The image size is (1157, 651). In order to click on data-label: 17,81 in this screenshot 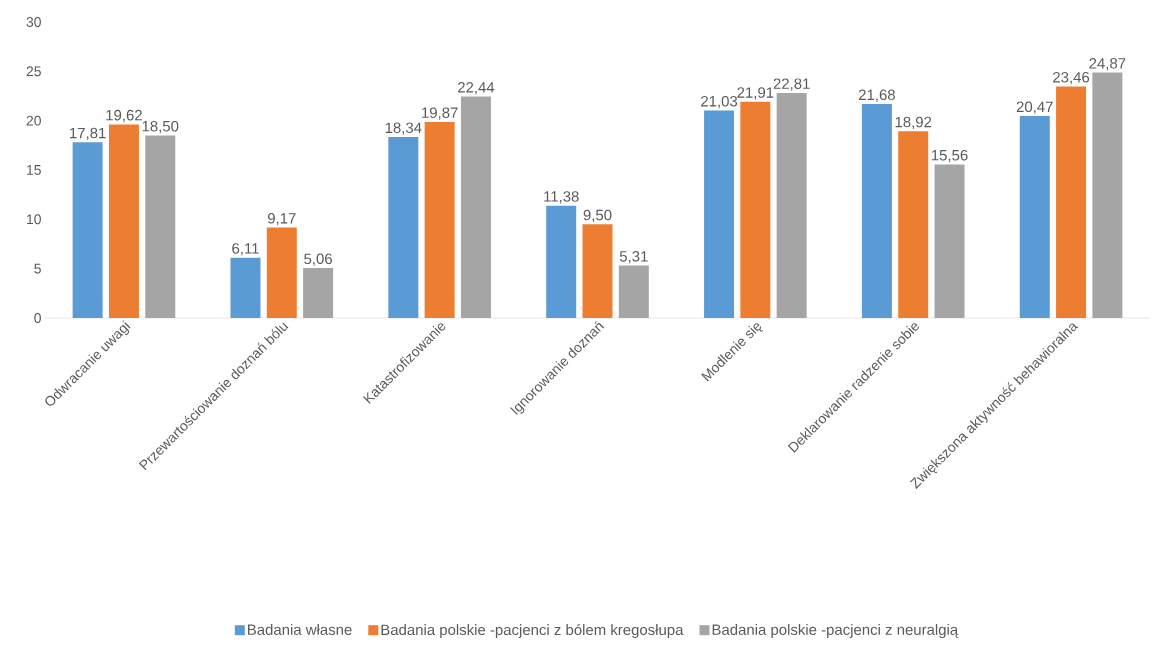, I will do `click(88, 134)`.